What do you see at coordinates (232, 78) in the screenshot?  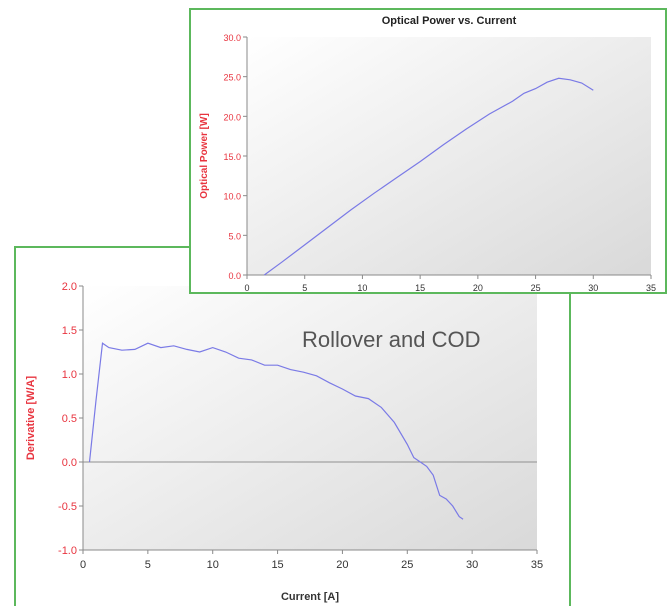 I see `y-tick-label: 25.0` at bounding box center [232, 78].